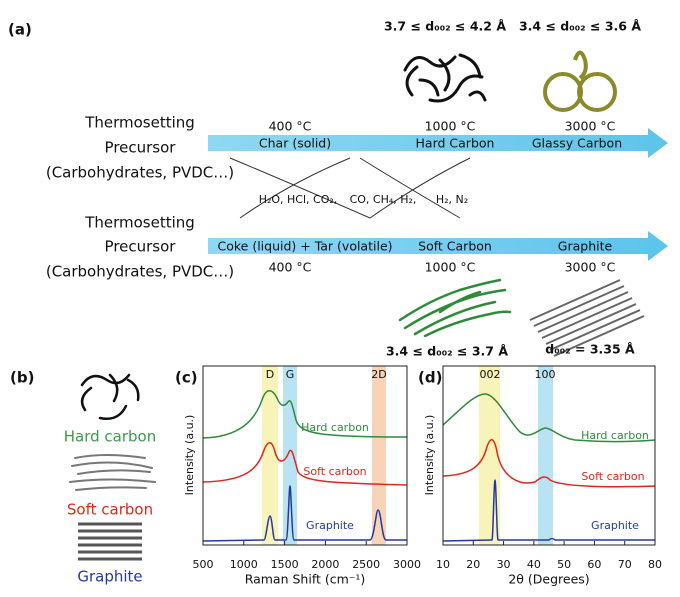  What do you see at coordinates (455, 143) in the screenshot?
I see `stage: Hard Carbon` at bounding box center [455, 143].